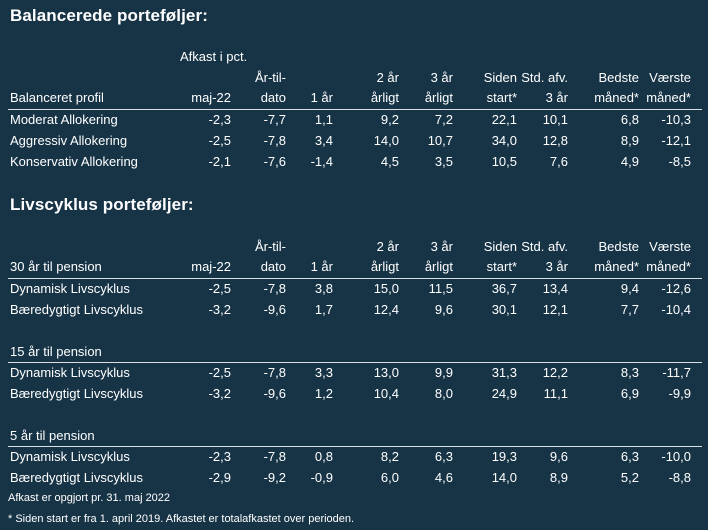 The image size is (708, 530). What do you see at coordinates (629, 393) in the screenshot?
I see `table-cell: 6,9` at bounding box center [629, 393].